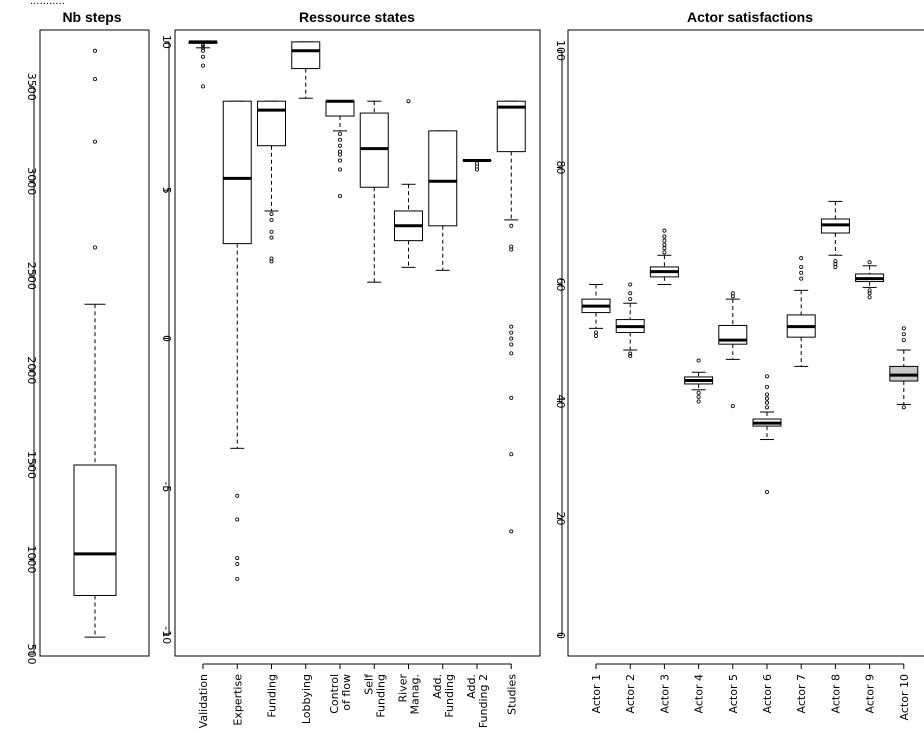 The width and height of the screenshot is (924, 731). I want to click on panel-title: Nb steps, so click(91, 17).